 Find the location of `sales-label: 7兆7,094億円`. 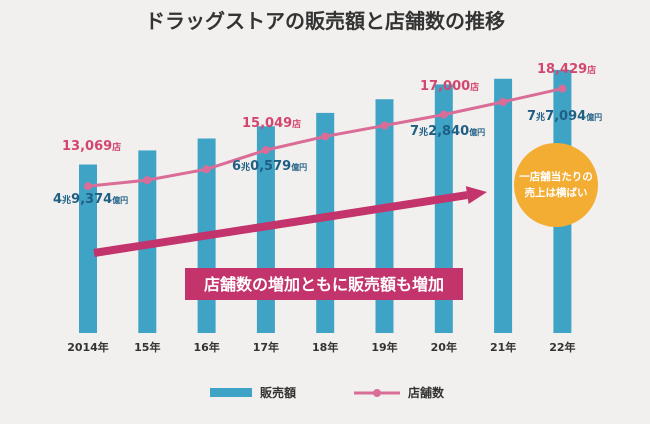

sales-label: 7兆7,094億円 is located at coordinates (564, 116).